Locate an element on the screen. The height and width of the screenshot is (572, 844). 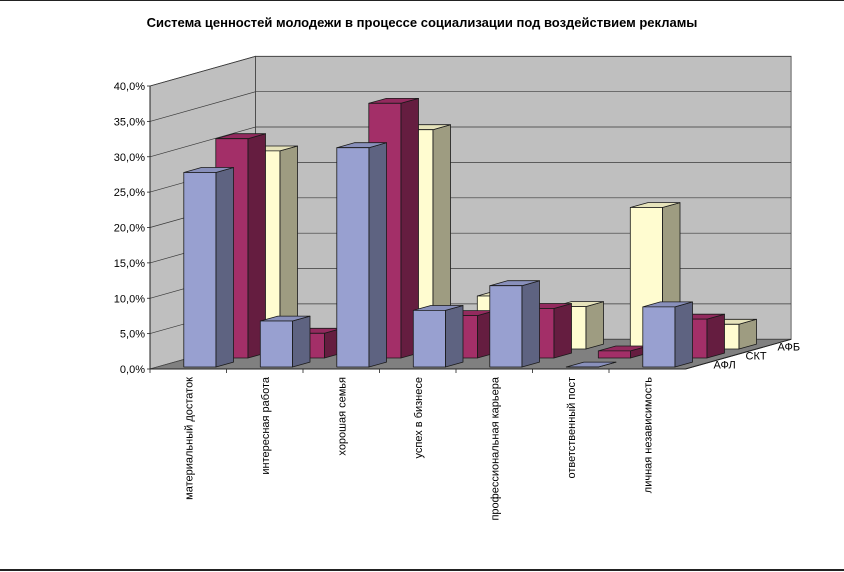
x-tick-label: профессиональная карьера is located at coordinates (495, 448).